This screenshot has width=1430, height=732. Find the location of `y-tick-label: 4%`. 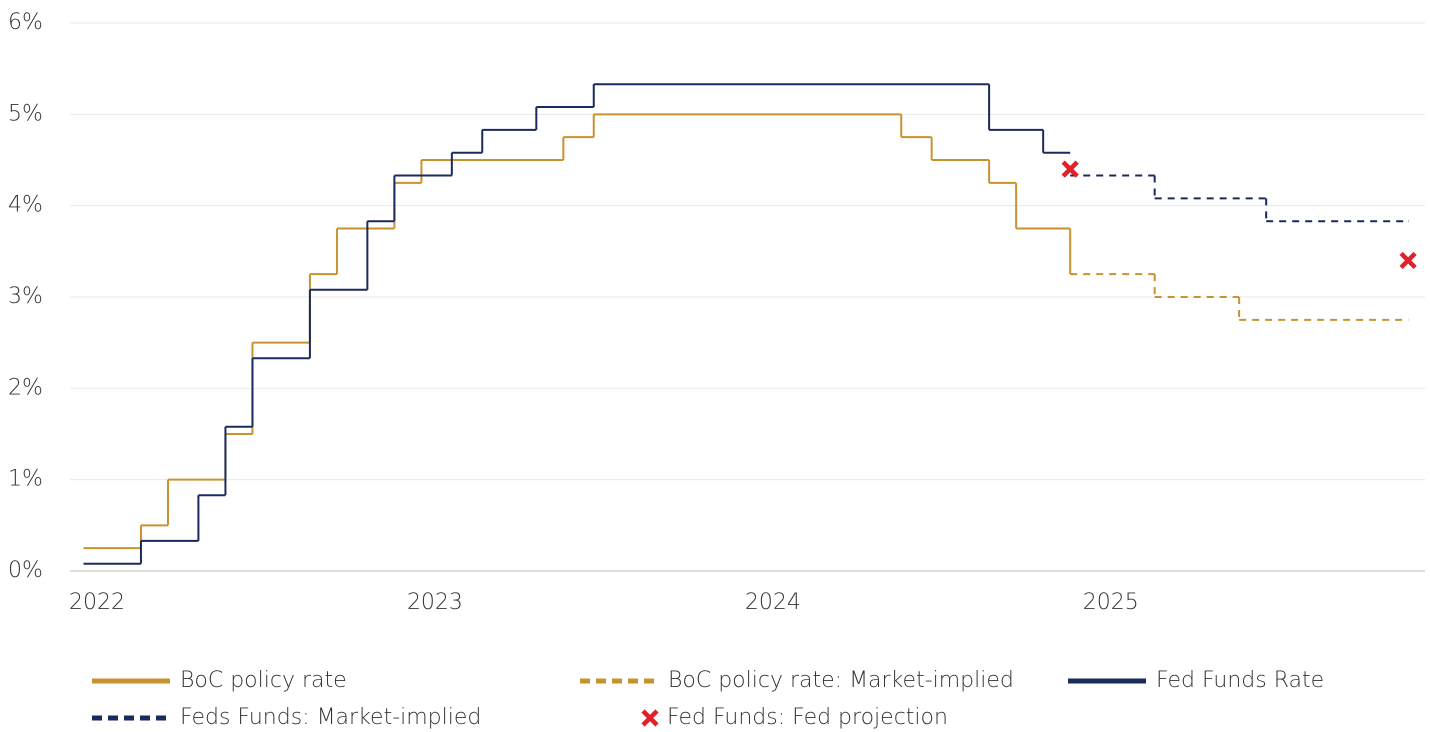

y-tick-label: 4% is located at coordinates (25, 205).